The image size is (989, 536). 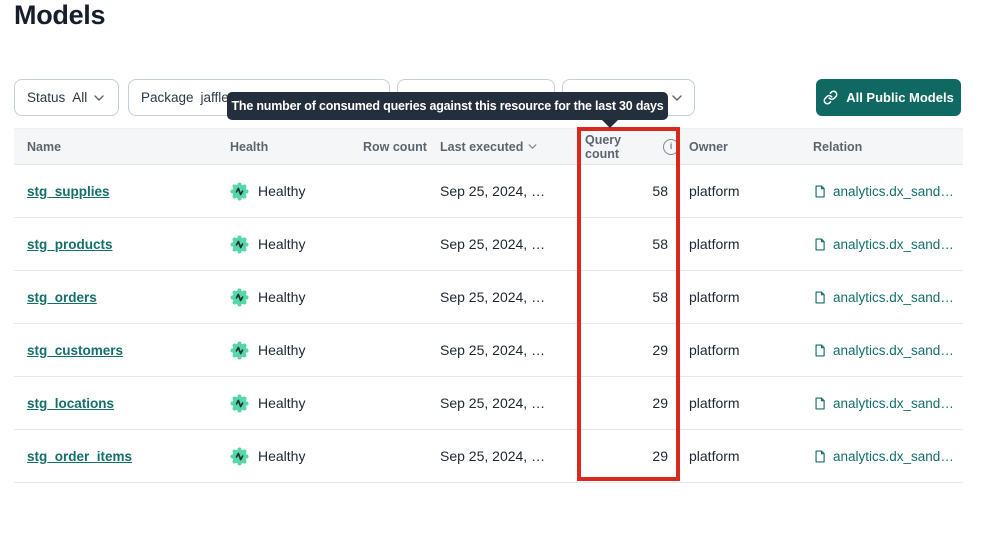 I want to click on all-public-models-label: All Public Models, so click(x=900, y=97).